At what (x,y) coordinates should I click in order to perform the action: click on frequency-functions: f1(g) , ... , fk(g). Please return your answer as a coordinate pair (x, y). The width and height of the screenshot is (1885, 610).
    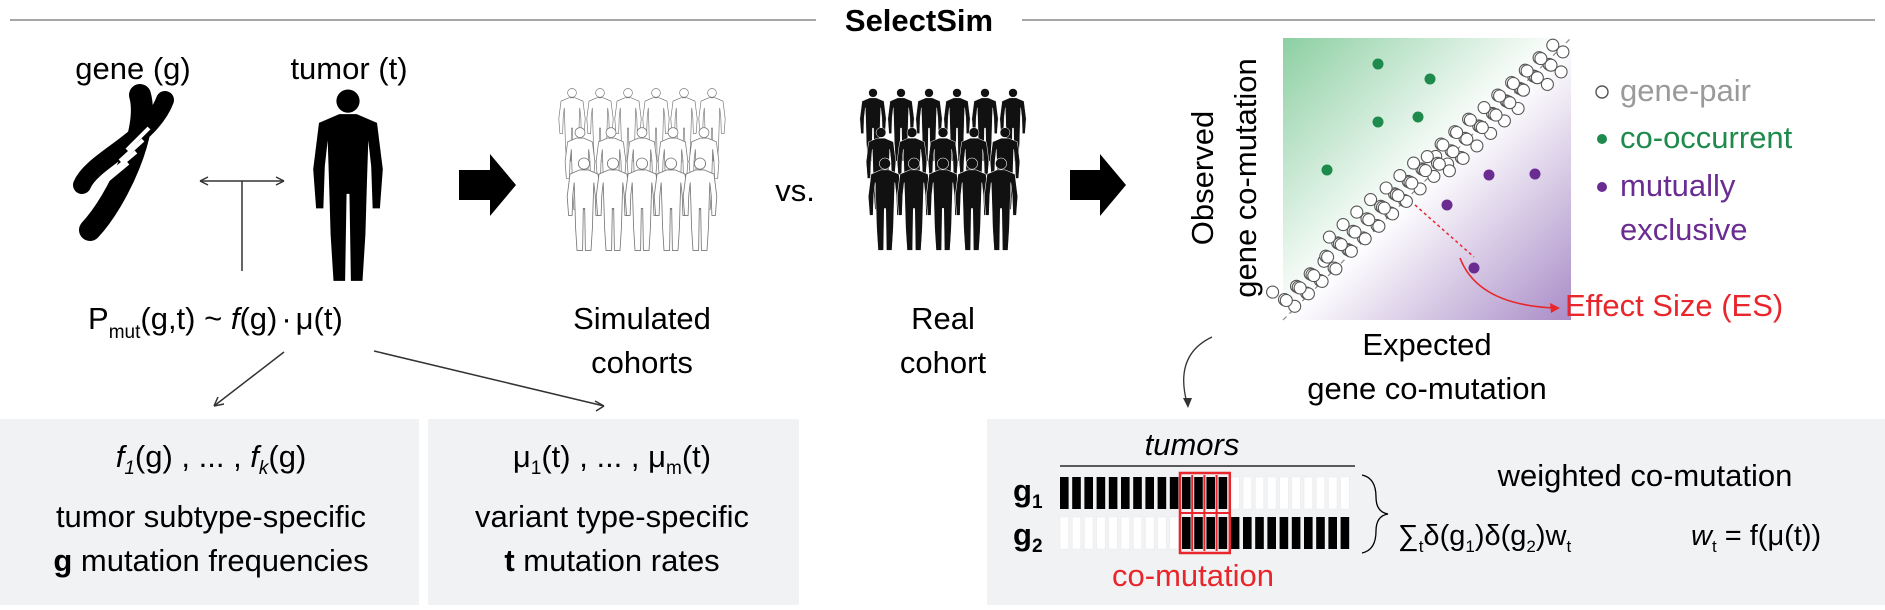
    Looking at the image, I should click on (211, 459).